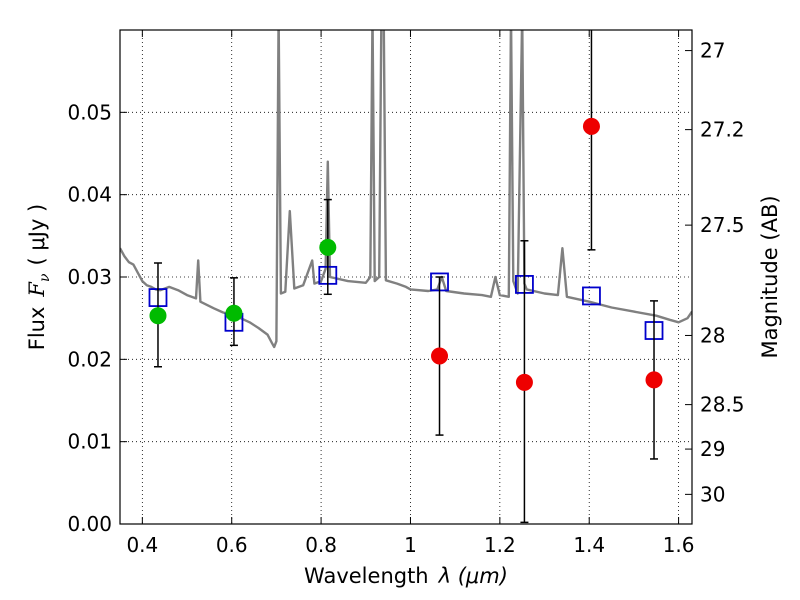 The image size is (800, 600). I want to click on mag-tick-label: 28, so click(712, 335).